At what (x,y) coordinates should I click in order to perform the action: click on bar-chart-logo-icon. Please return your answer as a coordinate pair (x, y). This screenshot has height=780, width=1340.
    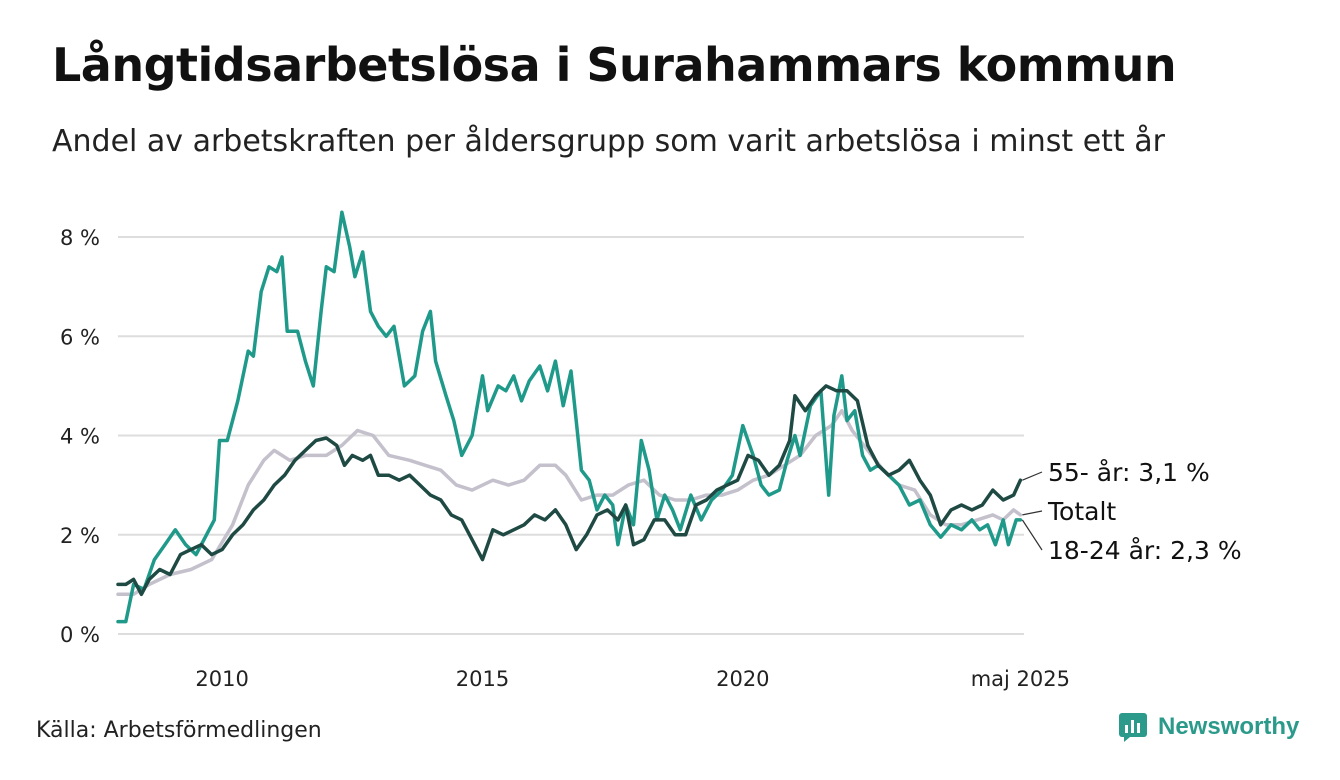
    Looking at the image, I should click on (1133, 727).